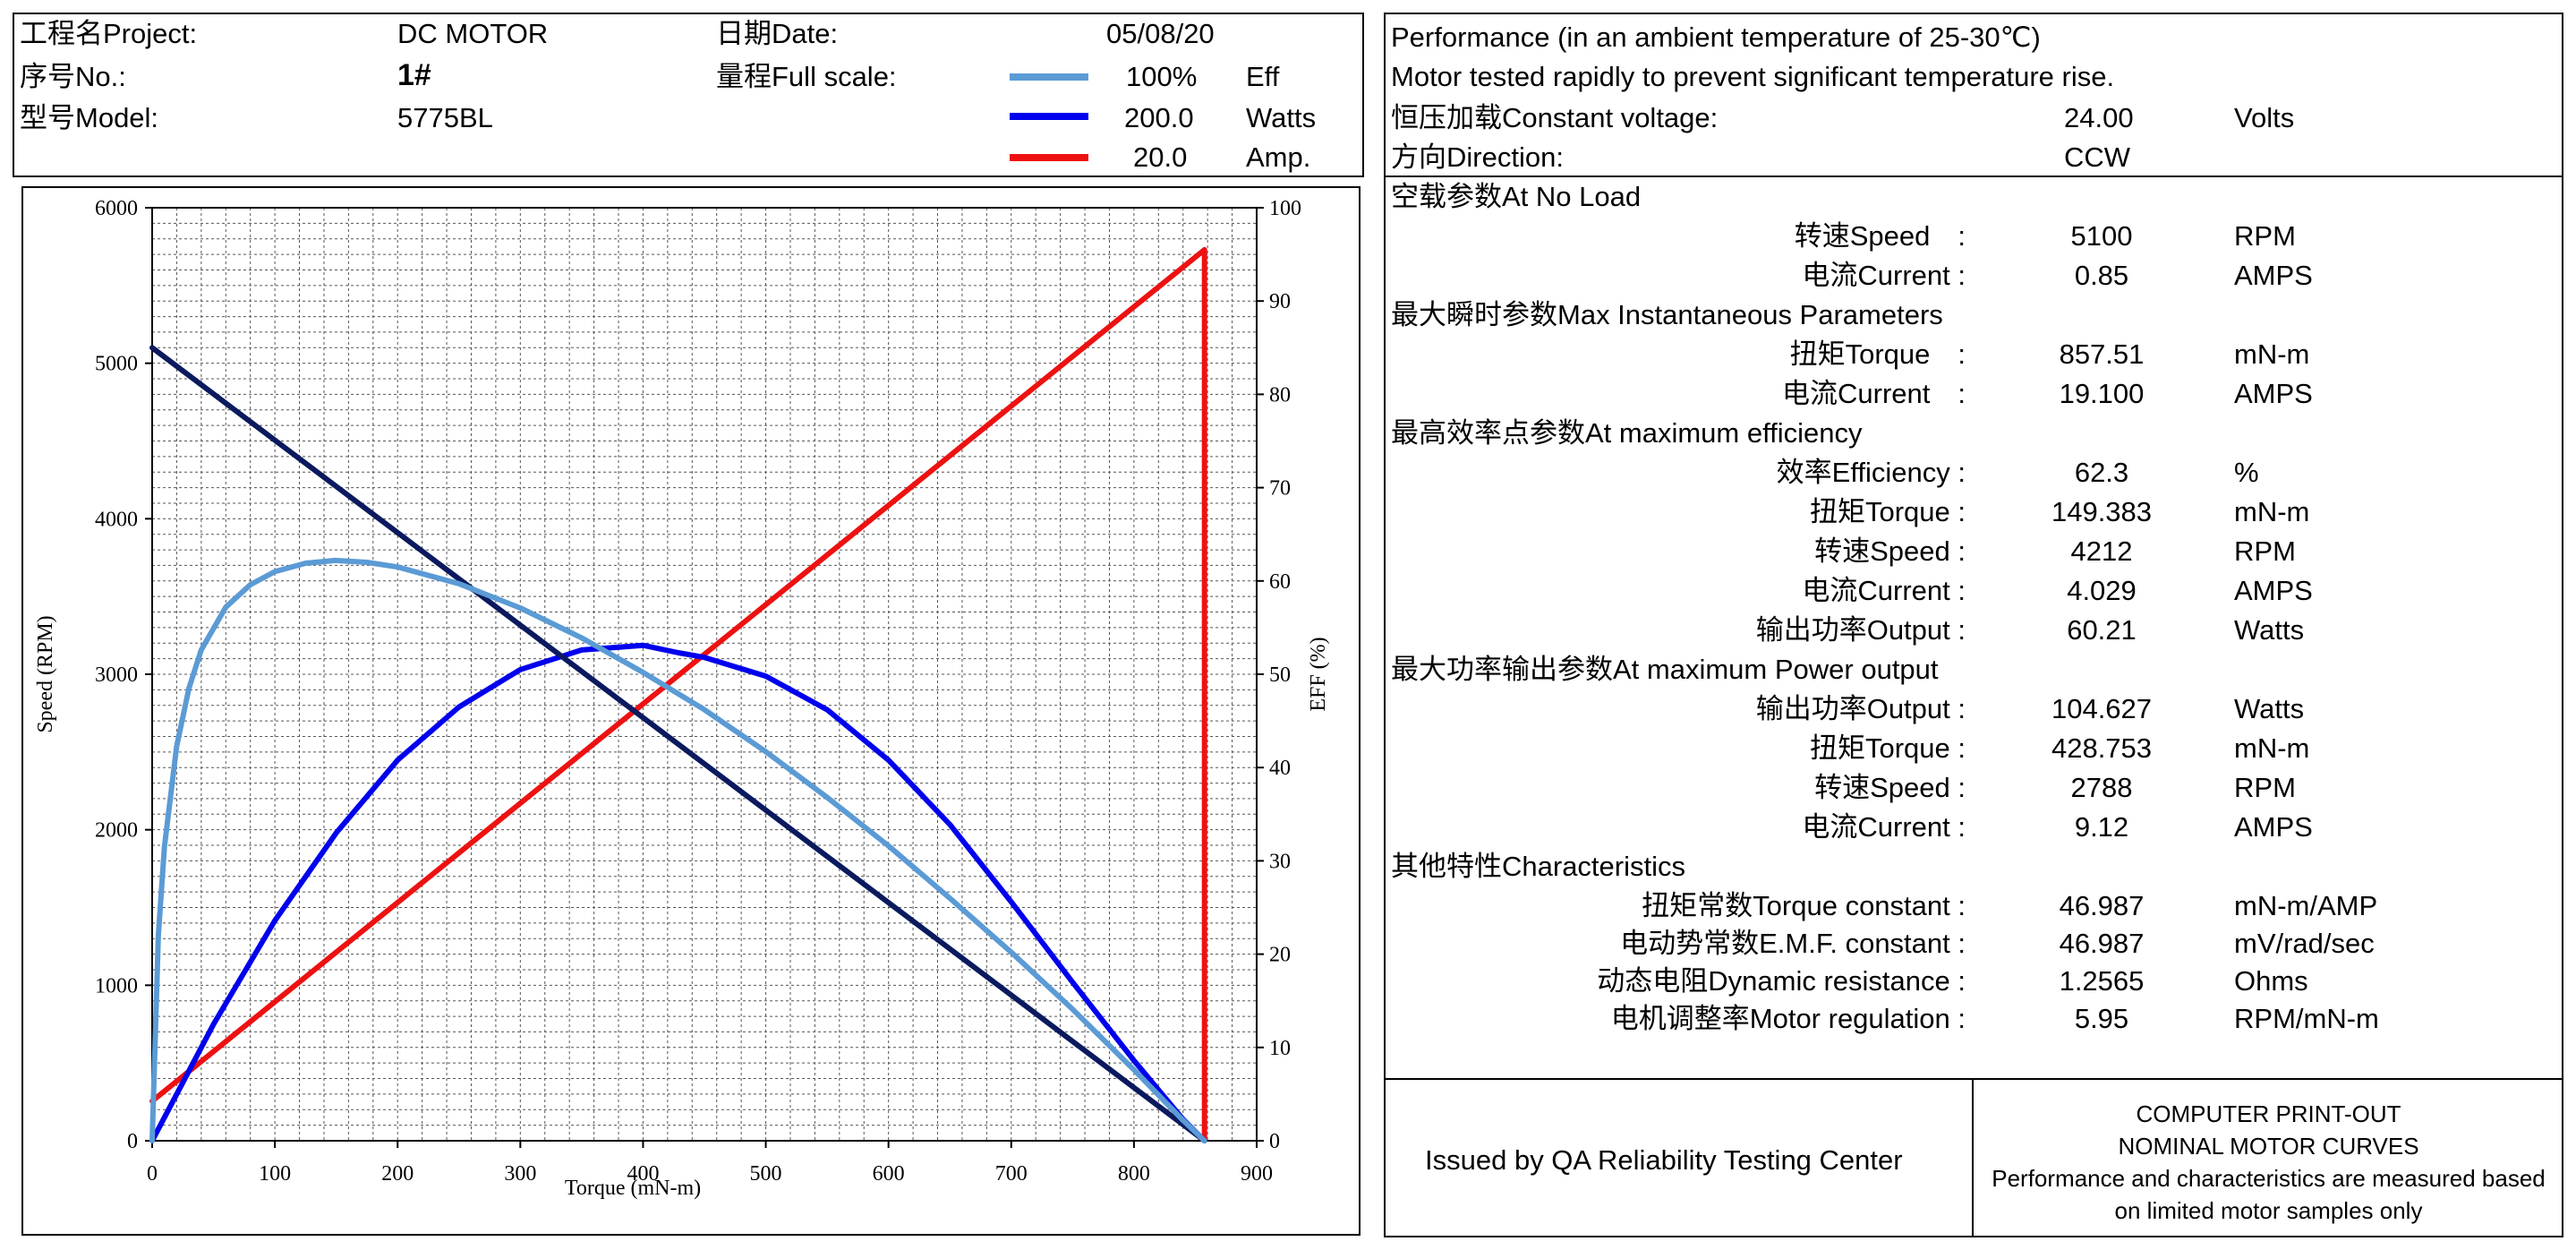 Image resolution: width=2576 pixels, height=1250 pixels. What do you see at coordinates (1011, 1174) in the screenshot?
I see `x-tick-label: 700` at bounding box center [1011, 1174].